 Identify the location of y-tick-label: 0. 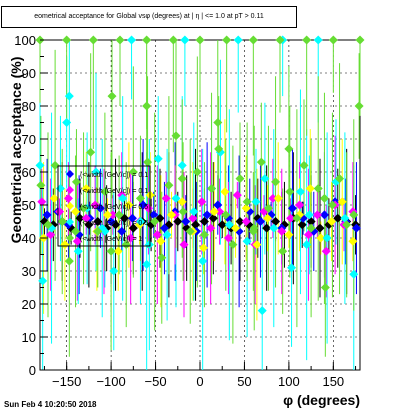
(32, 370).